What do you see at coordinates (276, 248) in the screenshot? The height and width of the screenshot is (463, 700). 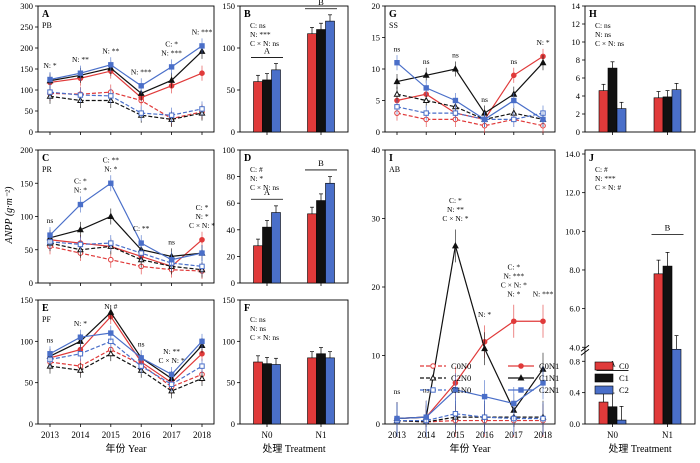 I see `bar-D-C2-N0` at bounding box center [276, 248].